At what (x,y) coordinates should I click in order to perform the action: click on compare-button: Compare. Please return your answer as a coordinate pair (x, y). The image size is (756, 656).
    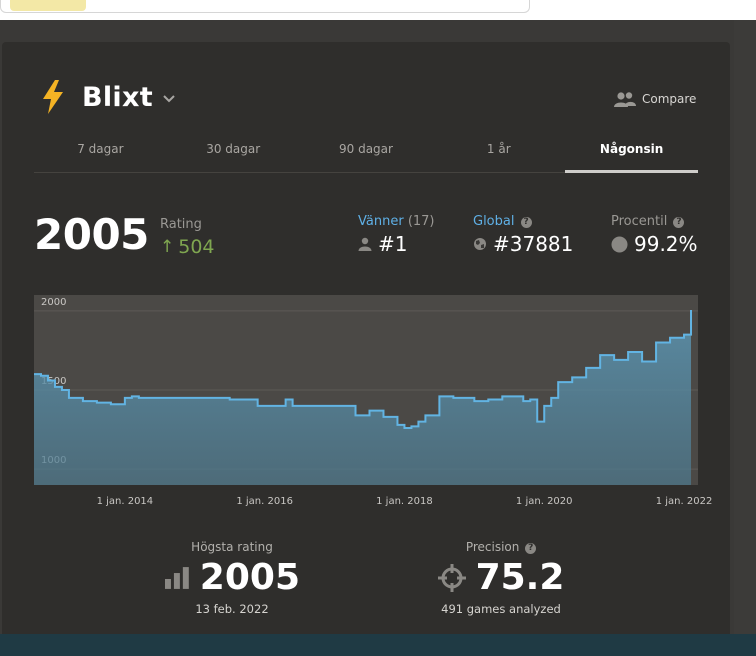
    Looking at the image, I should click on (655, 99).